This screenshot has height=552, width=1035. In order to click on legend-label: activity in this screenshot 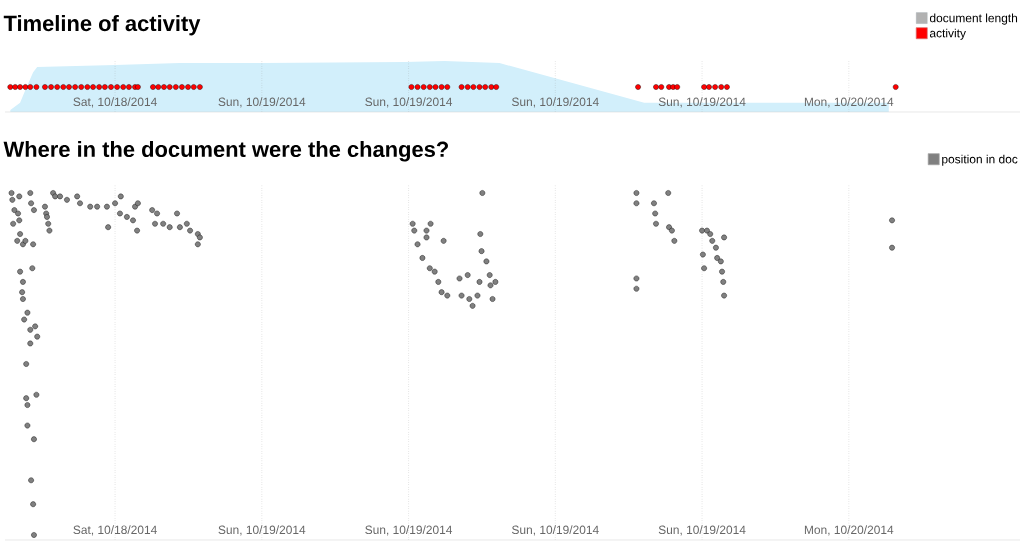, I will do `click(947, 34)`.